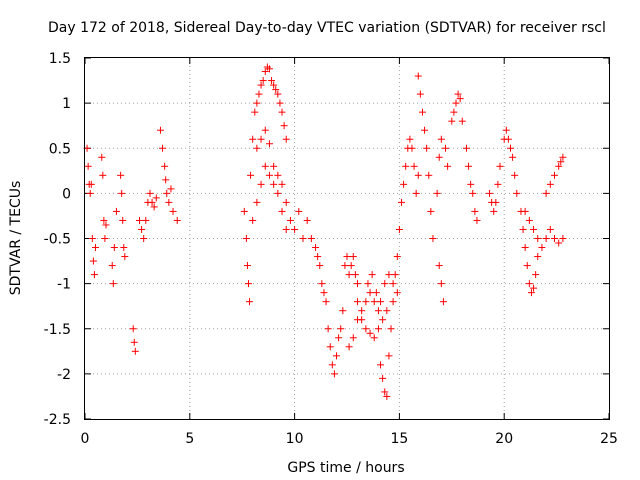  What do you see at coordinates (85, 439) in the screenshot?
I see `x-tick-label: 0` at bounding box center [85, 439].